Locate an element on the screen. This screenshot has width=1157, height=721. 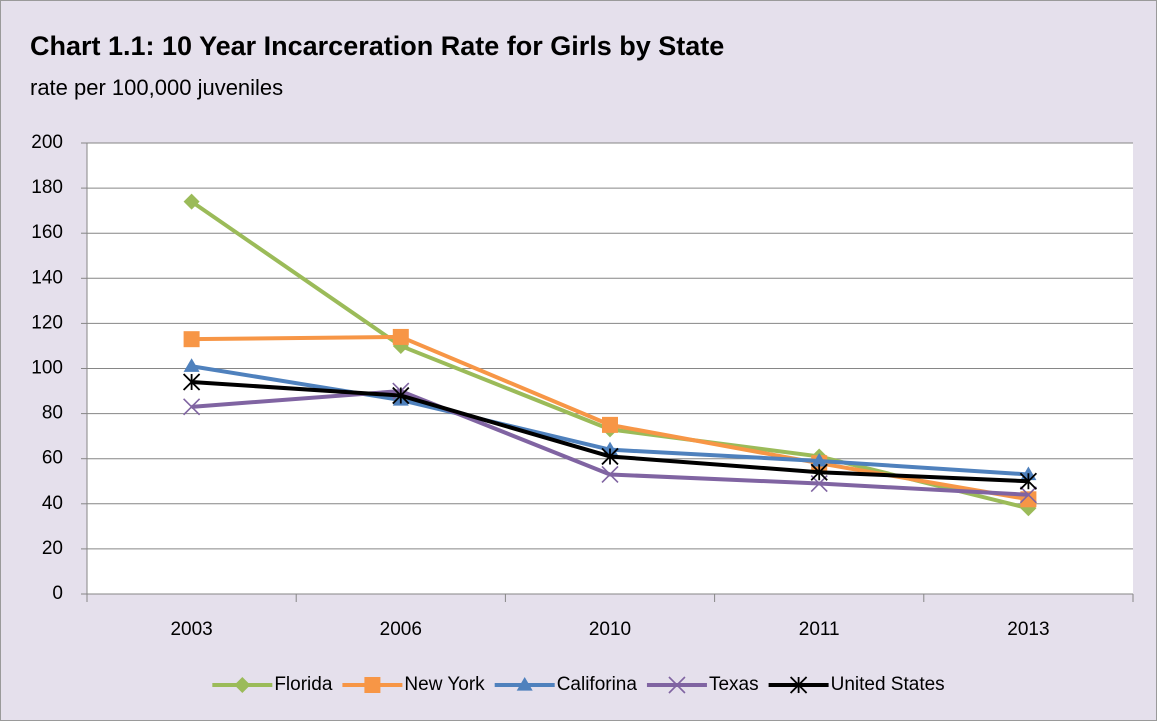
legend-item: Califorina is located at coordinates (566, 684).